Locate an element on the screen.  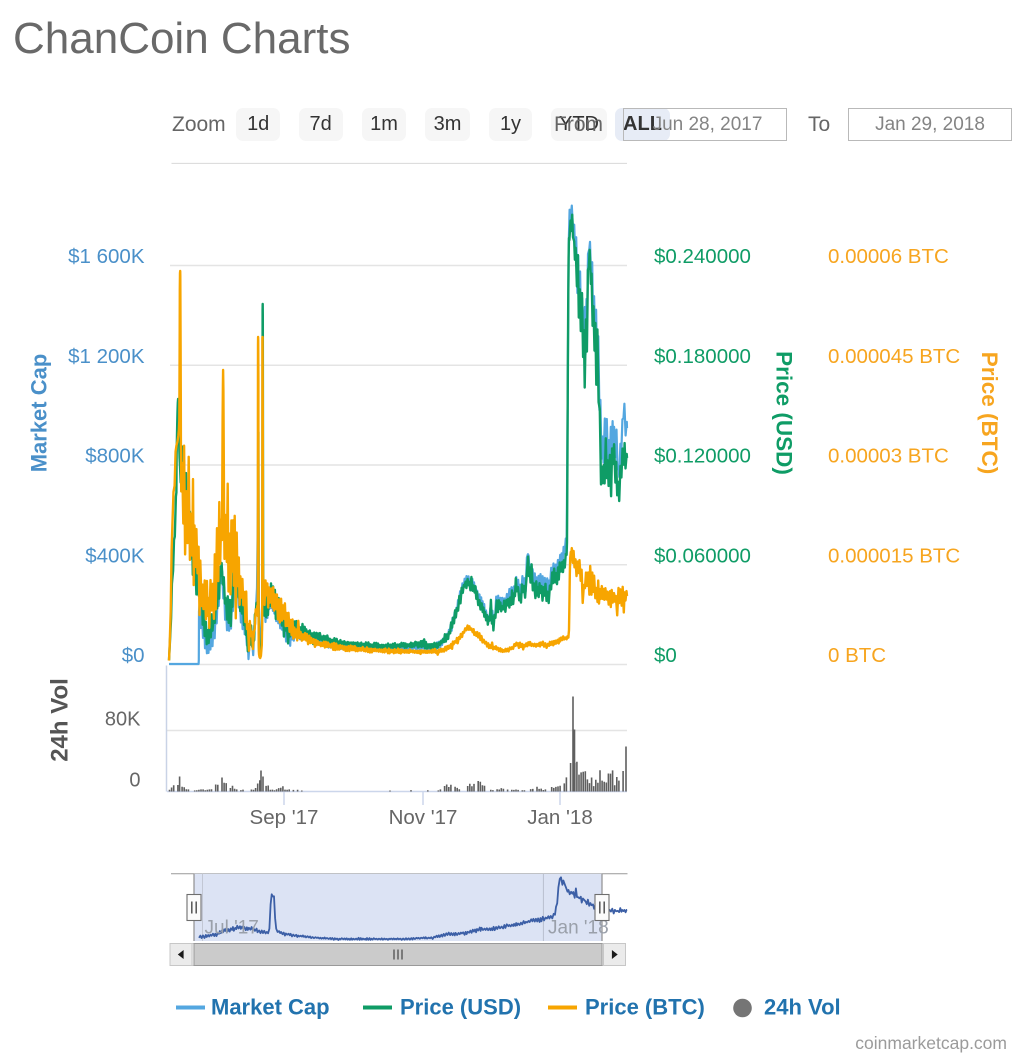
svg-text: $1 200K is located at coordinates (106, 356).